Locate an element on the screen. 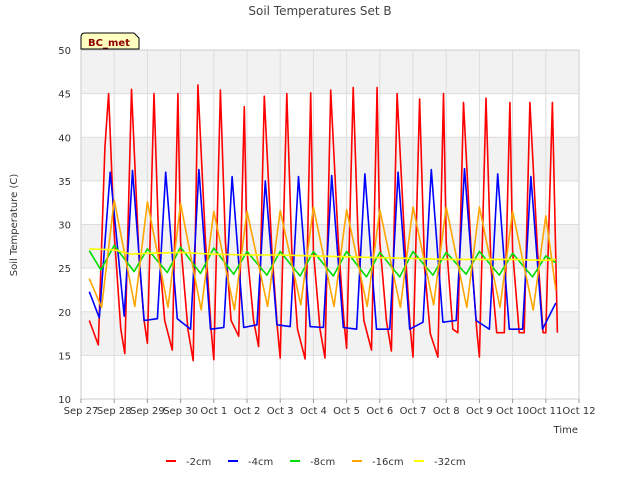  x-tick-label: Sep 28 is located at coordinates (114, 411).